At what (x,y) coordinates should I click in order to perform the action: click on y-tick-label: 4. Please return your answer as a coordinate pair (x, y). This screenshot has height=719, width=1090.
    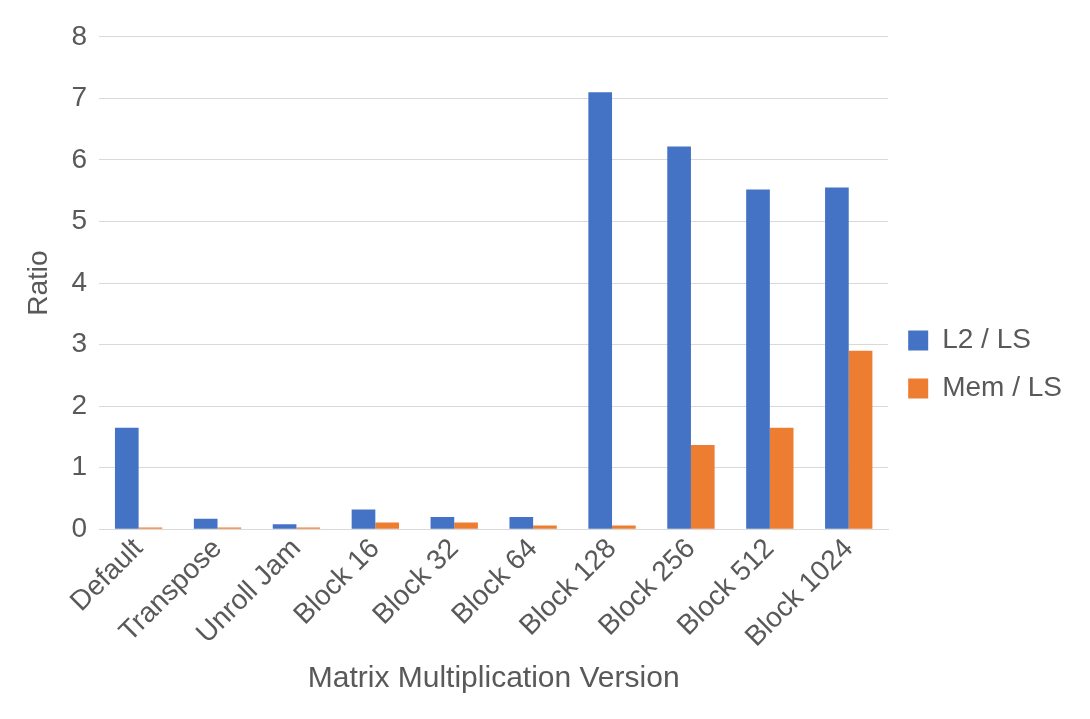
    Looking at the image, I should click on (79, 281).